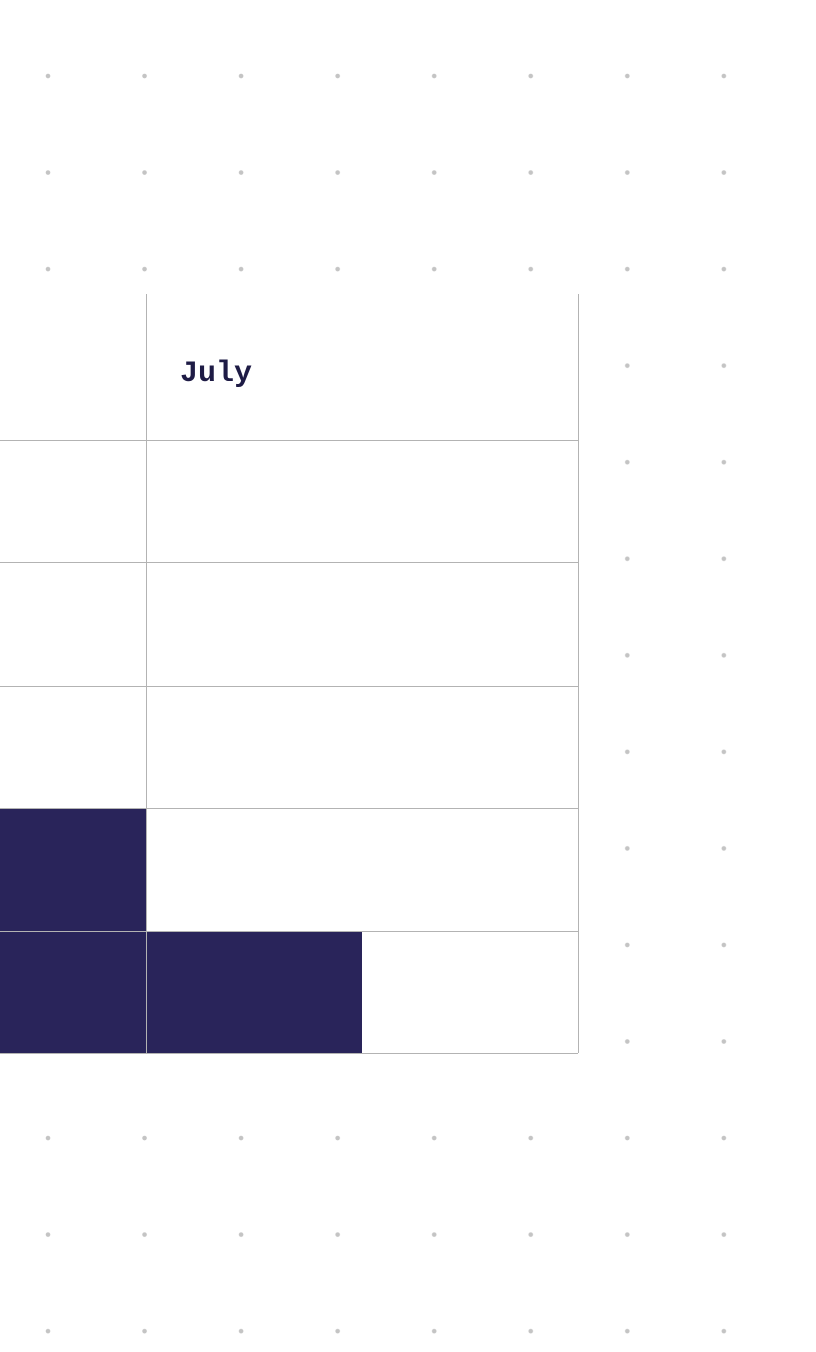  What do you see at coordinates (216, 374) in the screenshot?
I see `column-header: July` at bounding box center [216, 374].